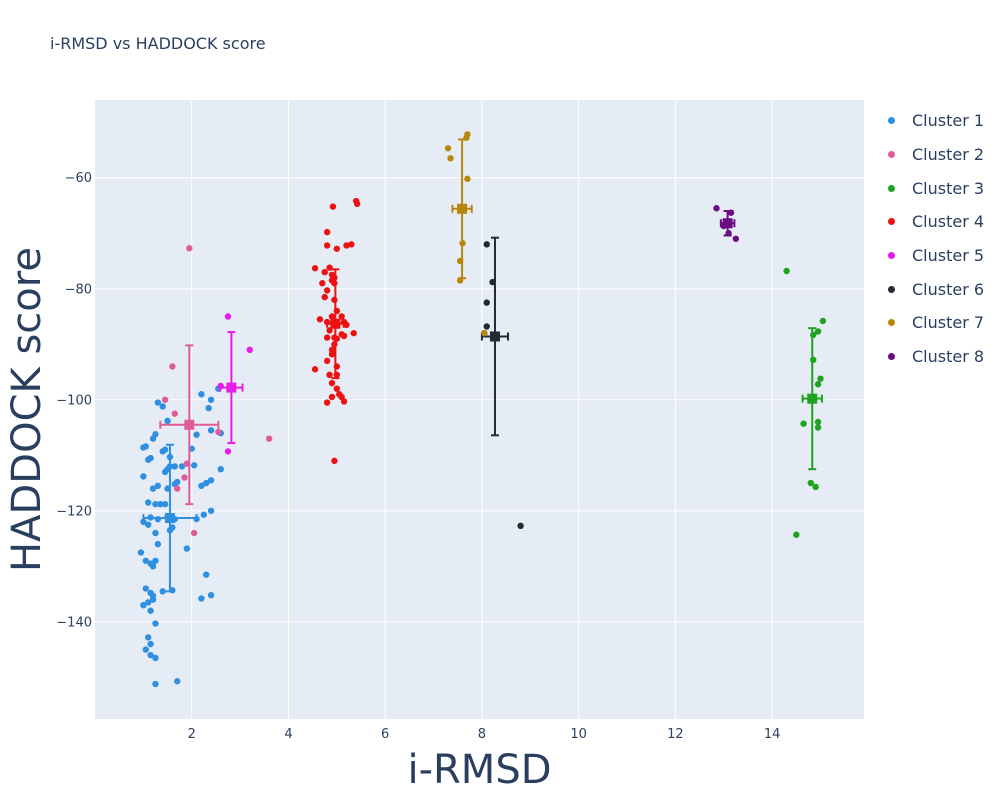 The image size is (1000, 800). What do you see at coordinates (948, 256) in the screenshot?
I see `legend-label: Cluster 5` at bounding box center [948, 256].